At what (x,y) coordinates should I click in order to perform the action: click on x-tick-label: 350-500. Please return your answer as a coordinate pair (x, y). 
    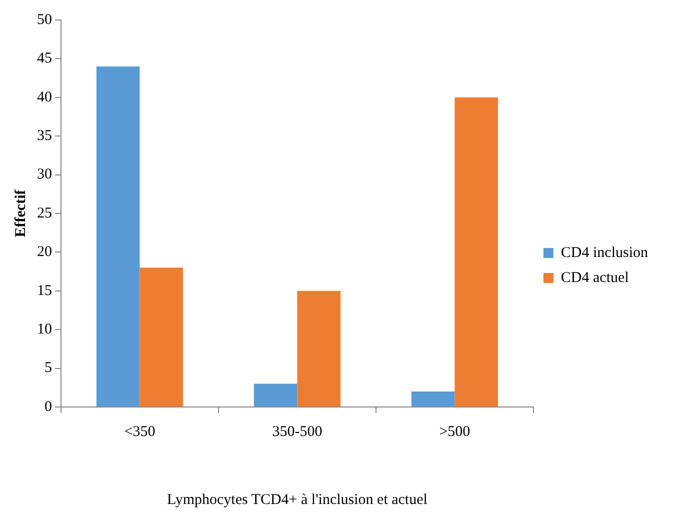
    Looking at the image, I should click on (297, 432).